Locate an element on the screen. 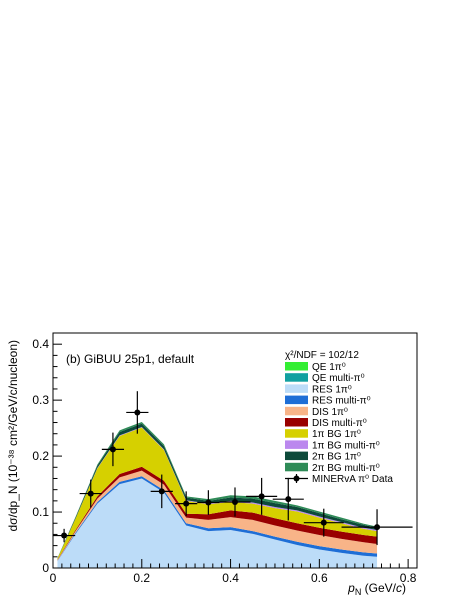 The width and height of the screenshot is (464, 601). x-tick-label: 0.2 is located at coordinates (141, 578).